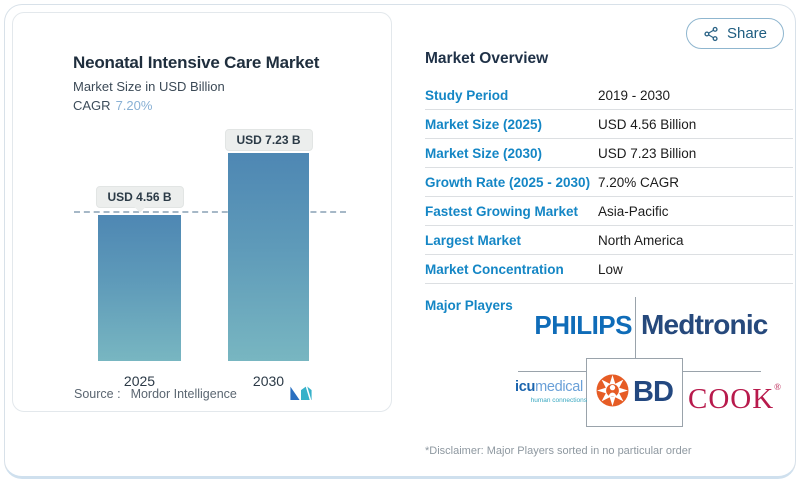 Image resolution: width=800 pixels, height=482 pixels. Describe the element at coordinates (494, 269) in the screenshot. I see `row-label: Market Concentration` at that location.